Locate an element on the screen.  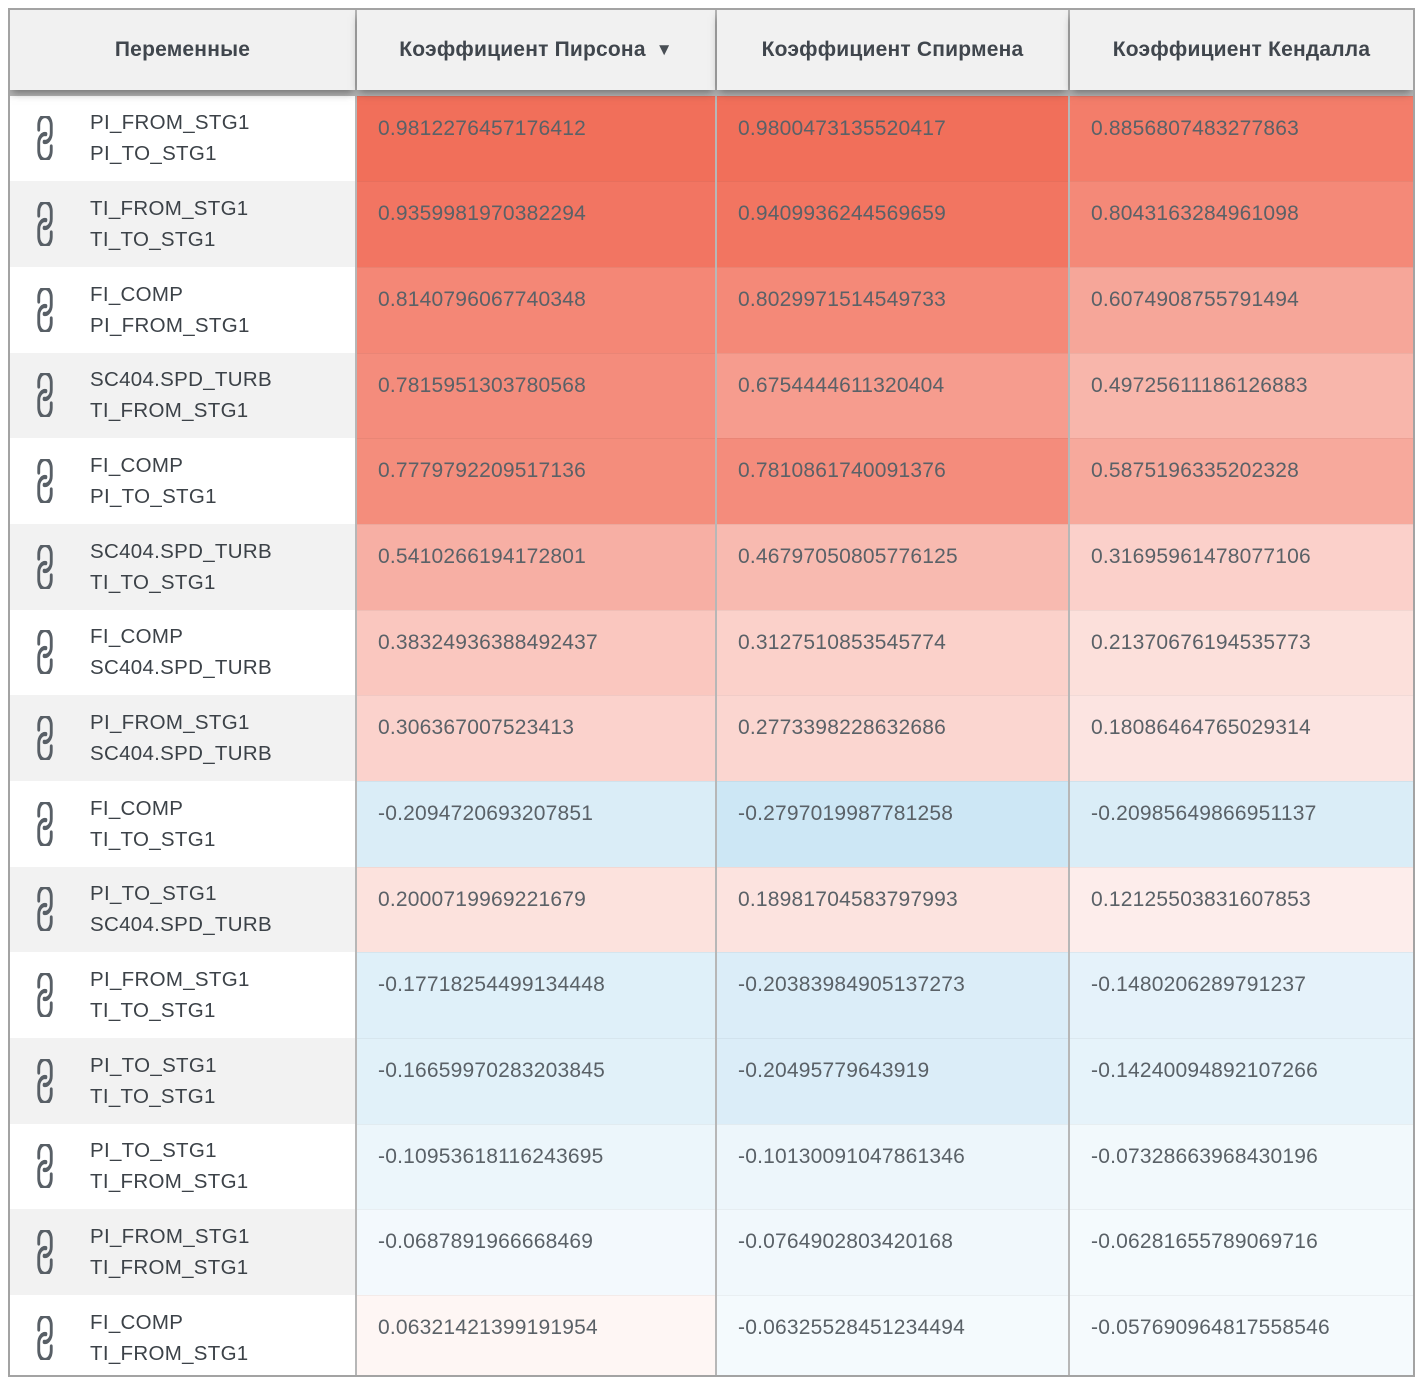
spearman-value-cell: 0.9409936244569659 is located at coordinates (892, 224).